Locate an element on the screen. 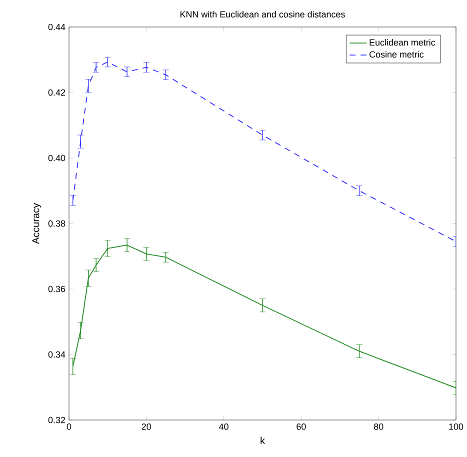 The width and height of the screenshot is (467, 457). x-tick-label: 60 is located at coordinates (301, 427).